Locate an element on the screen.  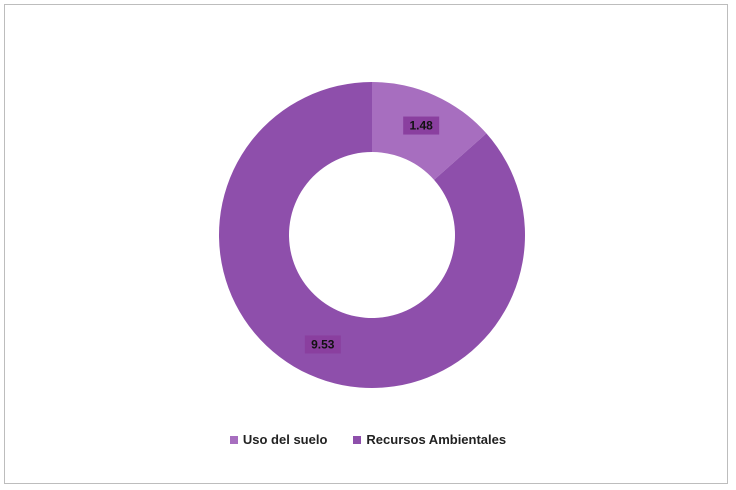
legend-label: Recursos Ambientales is located at coordinates (436, 439).